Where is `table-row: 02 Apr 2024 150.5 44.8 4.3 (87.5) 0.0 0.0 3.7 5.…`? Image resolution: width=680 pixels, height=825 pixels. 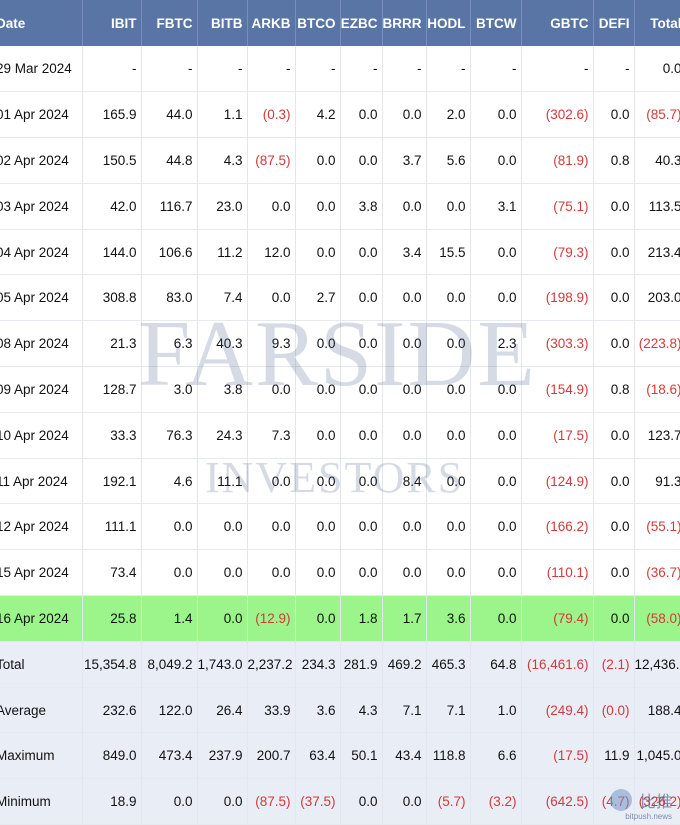 table-row: 02 Apr 2024 150.5 44.8 4.3 (87.5) 0.0 0.0 3.7 5.… is located at coordinates (340, 160).